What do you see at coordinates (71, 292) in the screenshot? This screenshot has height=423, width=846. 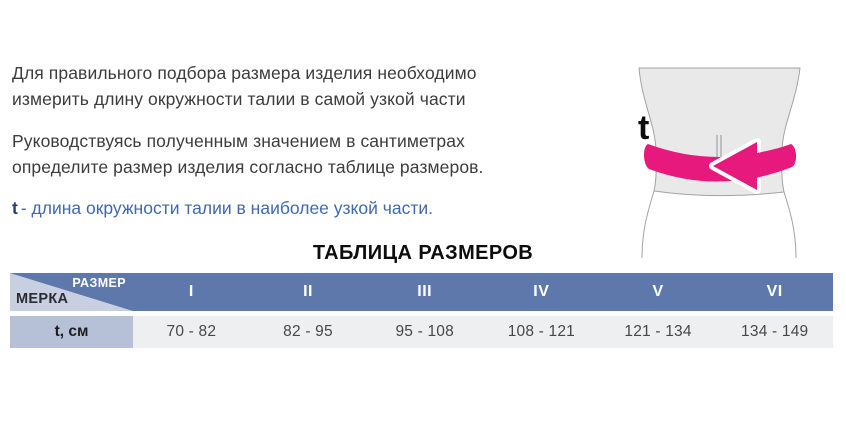 I see `size-table-corner-cell: РАЗМЕР МЕРКА` at bounding box center [71, 292].